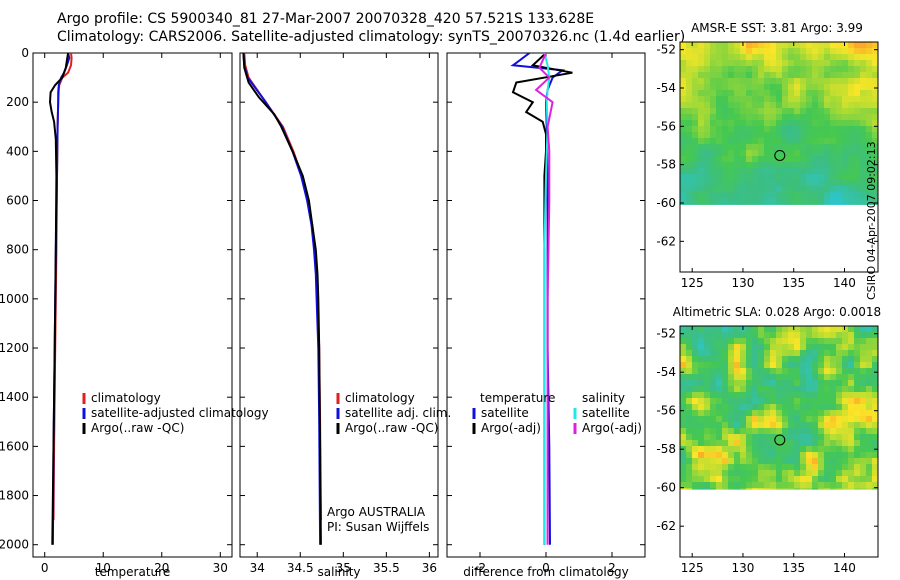 This screenshot has height=580, width=900. I want to click on y-tick-label: -56, so click(666, 411).